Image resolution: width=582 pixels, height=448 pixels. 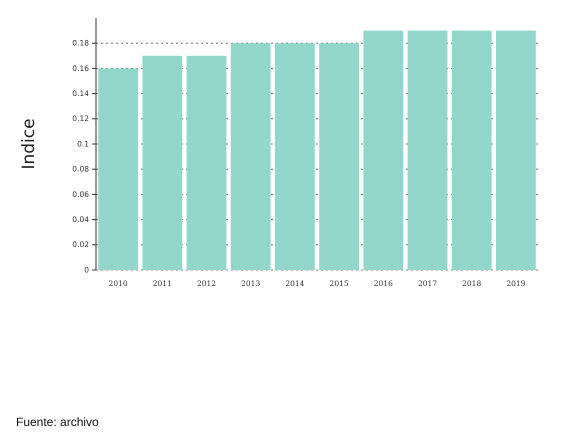 What do you see at coordinates (58, 422) in the screenshot?
I see `source-note: Fuente: archivo` at bounding box center [58, 422].